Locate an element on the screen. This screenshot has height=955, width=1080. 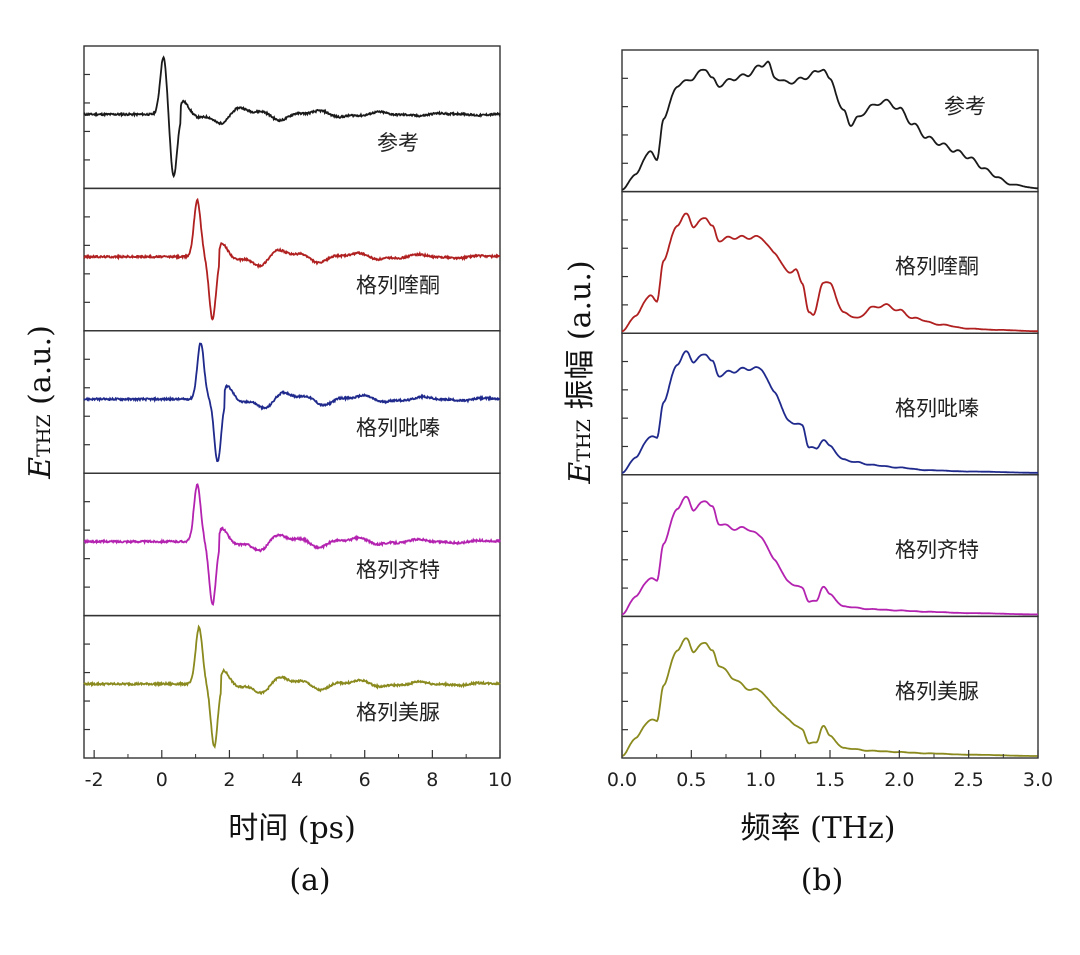
x-tick-label: 0.0 is located at coordinates (622, 780).